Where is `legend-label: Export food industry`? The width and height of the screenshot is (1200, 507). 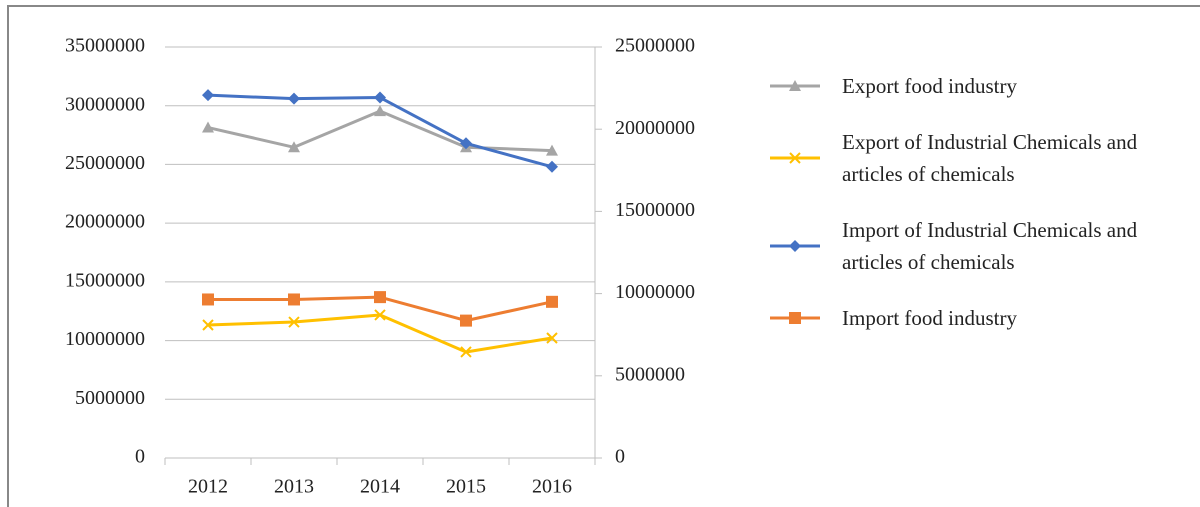
legend-label: Export food industry is located at coordinates (929, 86).